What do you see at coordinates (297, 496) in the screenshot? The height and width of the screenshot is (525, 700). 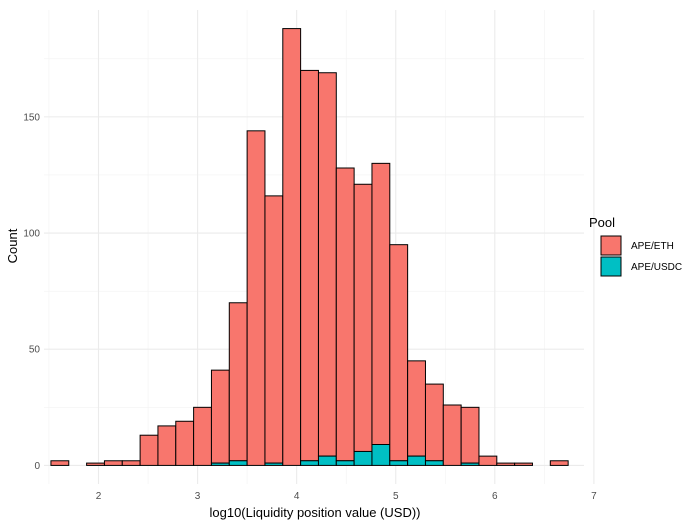 I see `x-tick-label: 4` at bounding box center [297, 496].